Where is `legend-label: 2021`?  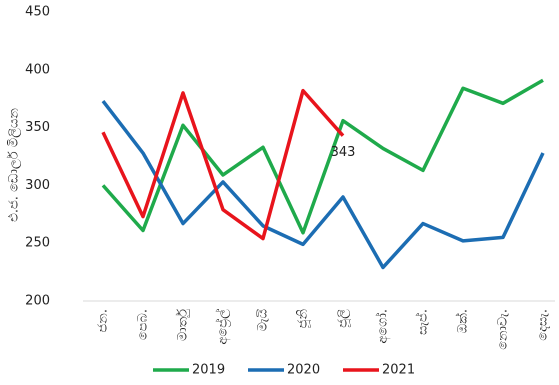
legend-label: 2021 is located at coordinates (398, 370).